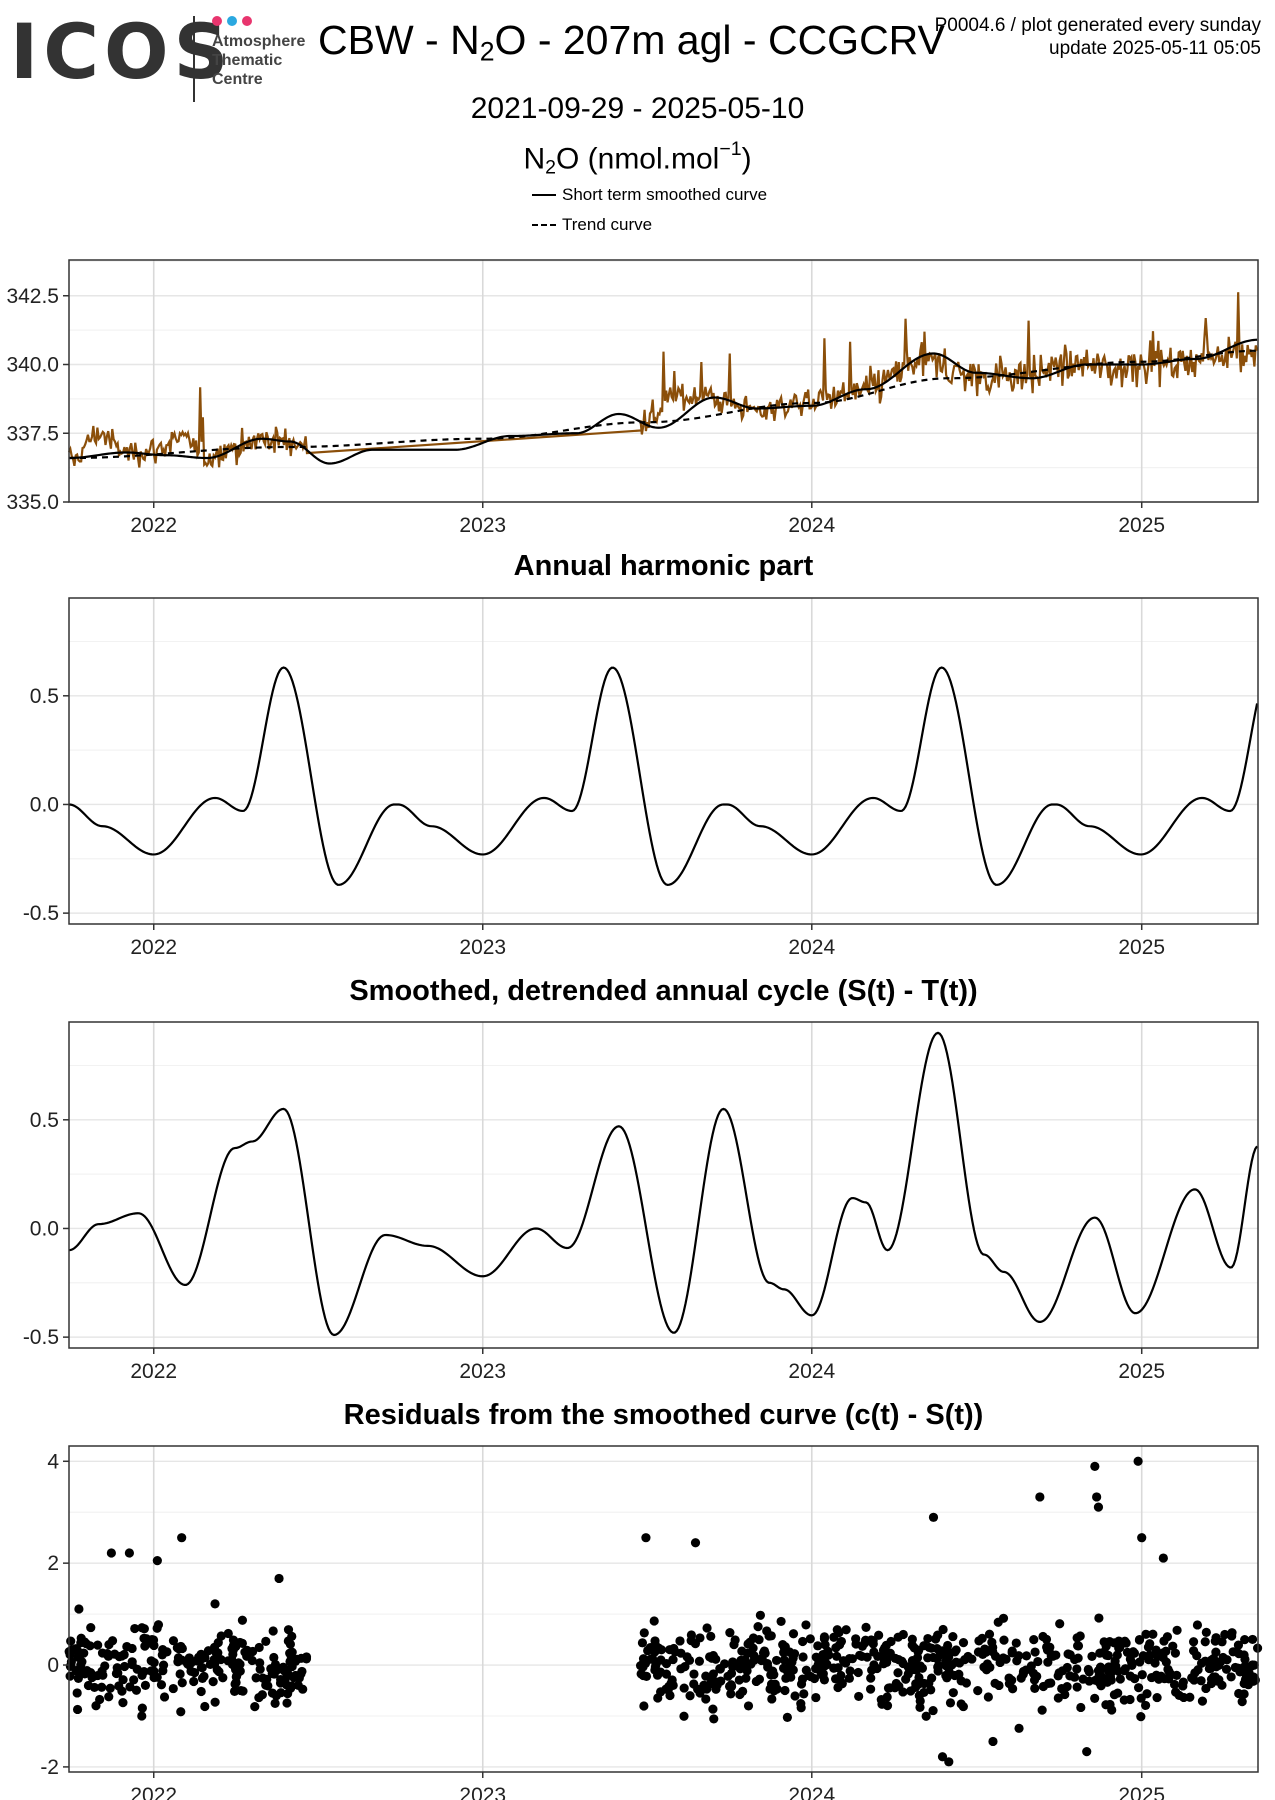 The image size is (1275, 1800). I want to click on y-tick-label: -0.5, so click(41, 1337).